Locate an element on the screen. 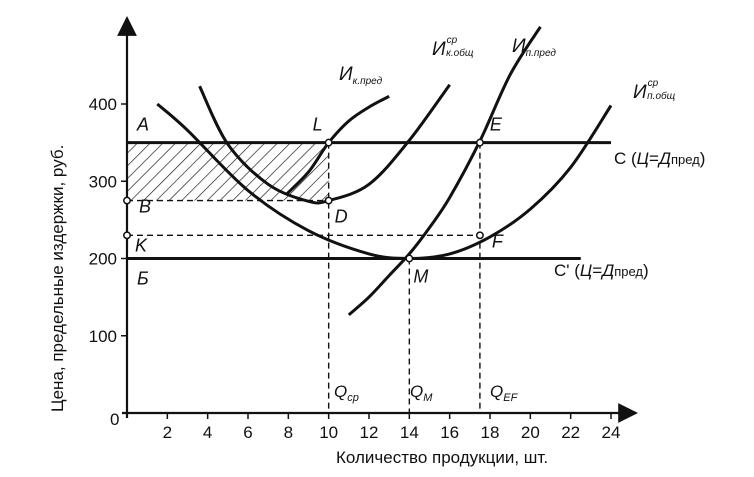  point-label: F is located at coordinates (498, 241).